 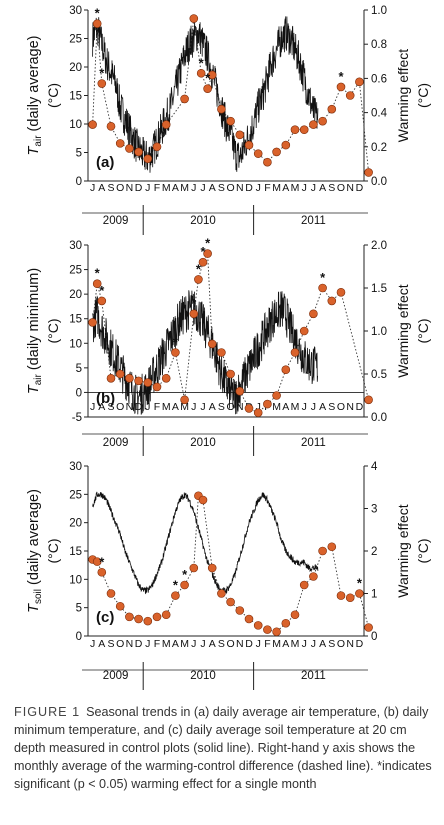 I want to click on left-axis-title: Tair (daily average), so click(x=35, y=96).